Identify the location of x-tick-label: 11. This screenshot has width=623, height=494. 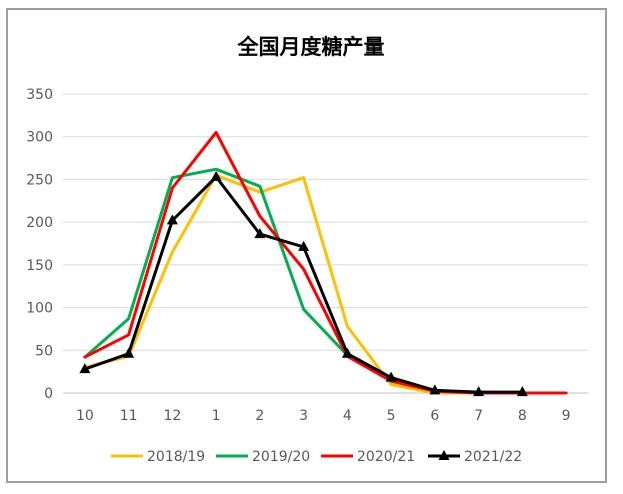
(129, 416).